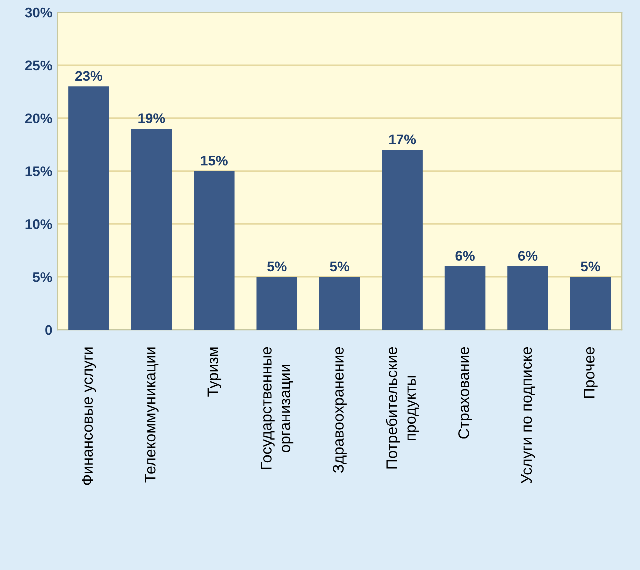 The image size is (640, 570). I want to click on y-tick-label: 0, so click(49, 330).